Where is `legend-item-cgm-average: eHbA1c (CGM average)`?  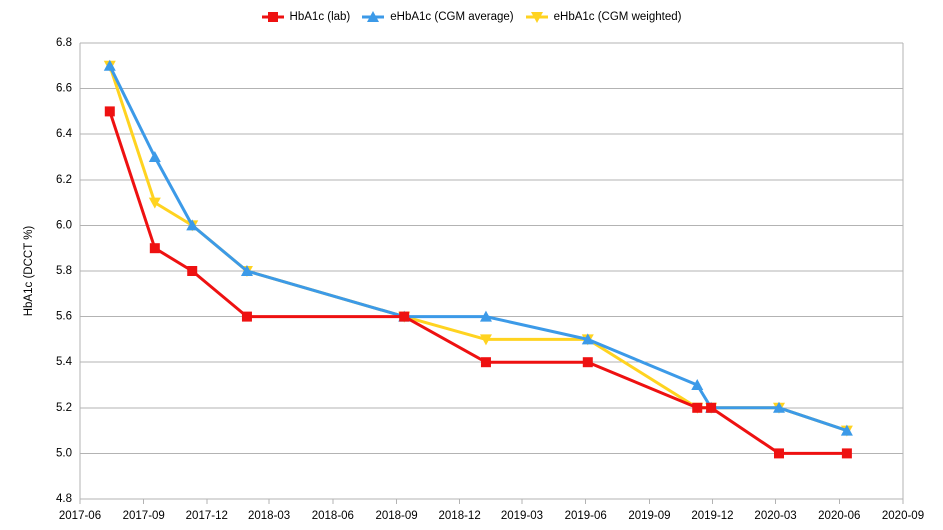
legend-item-cgm-average: eHbA1c (CGM average) is located at coordinates (438, 17).